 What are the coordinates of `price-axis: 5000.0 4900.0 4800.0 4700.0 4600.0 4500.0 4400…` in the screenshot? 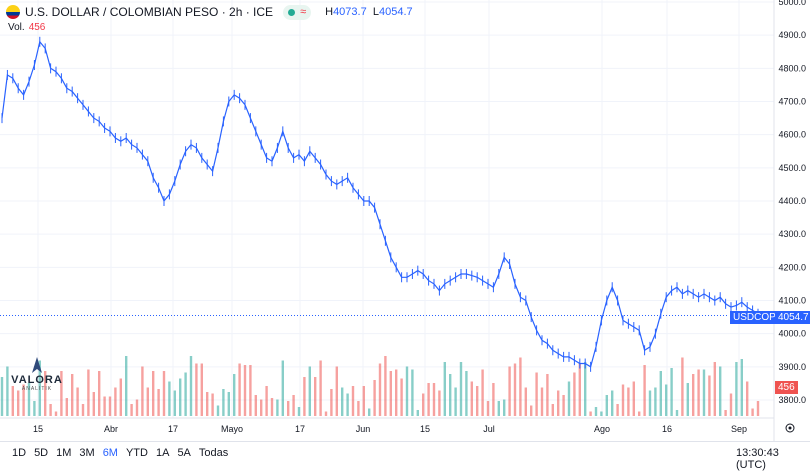 It's located at (792, 202).